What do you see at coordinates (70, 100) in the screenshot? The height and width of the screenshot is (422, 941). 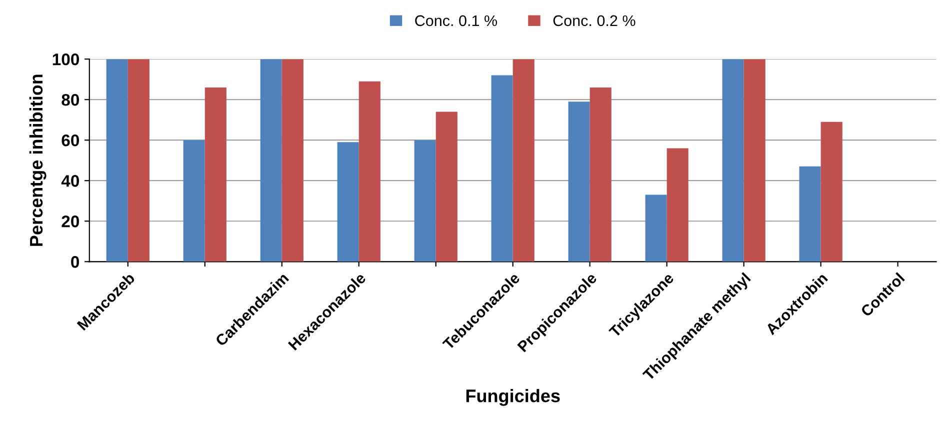 I see `y-tick-label: 80` at bounding box center [70, 100].